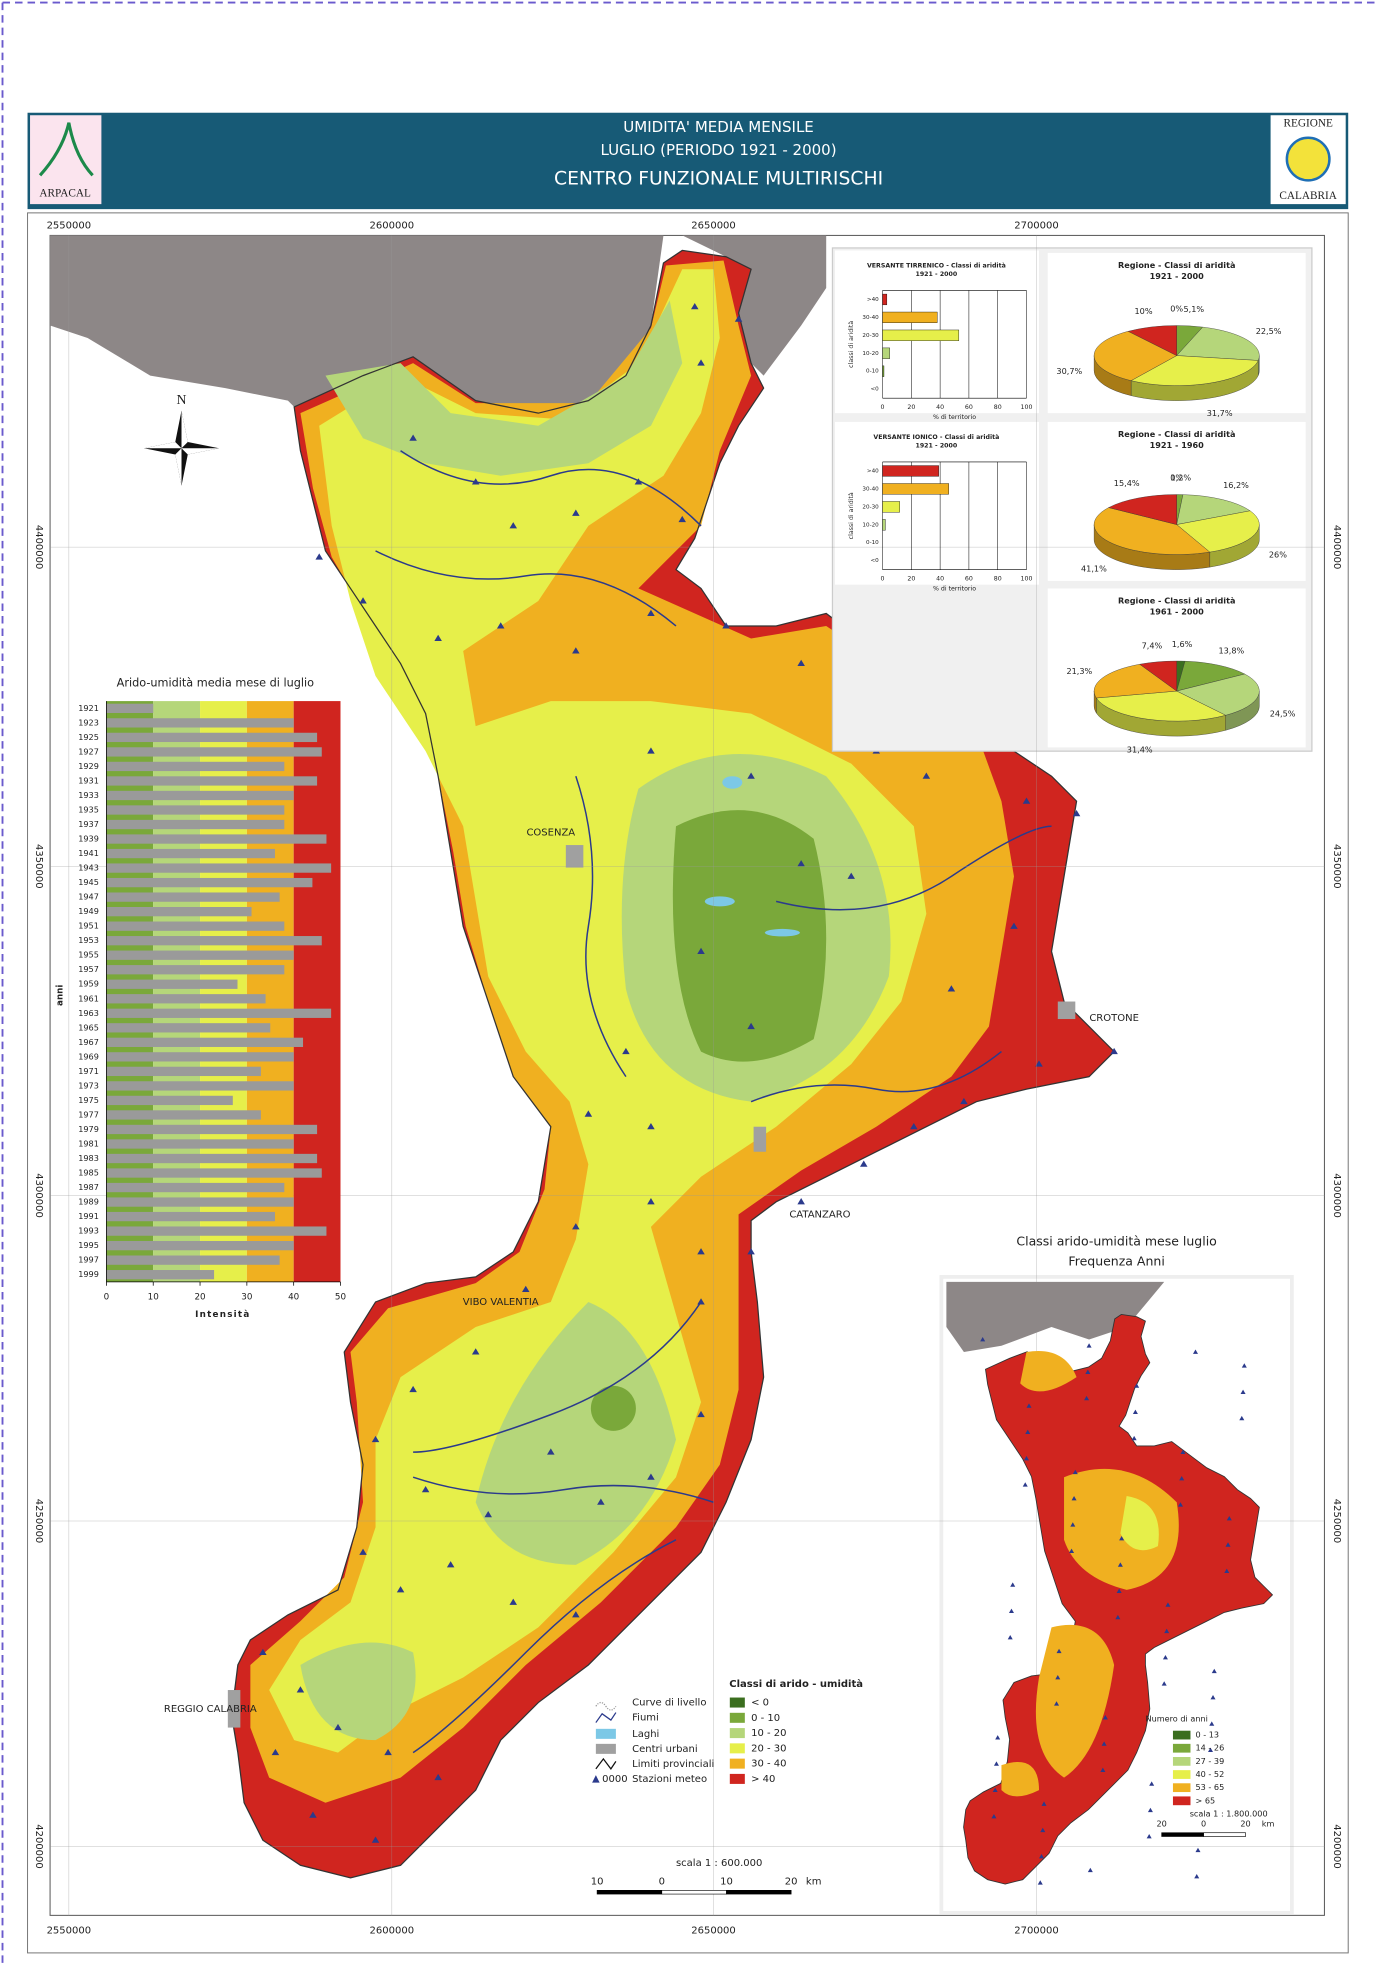 The image size is (1377, 1968). Describe the element at coordinates (1094, 569) in the screenshot. I see `pie-label: 41,1%` at that location.